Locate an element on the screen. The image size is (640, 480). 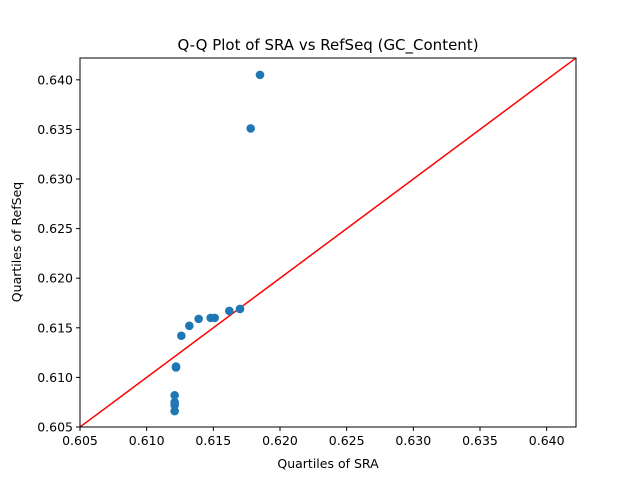
x-tick-label-7: 0.635 is located at coordinates (480, 440).